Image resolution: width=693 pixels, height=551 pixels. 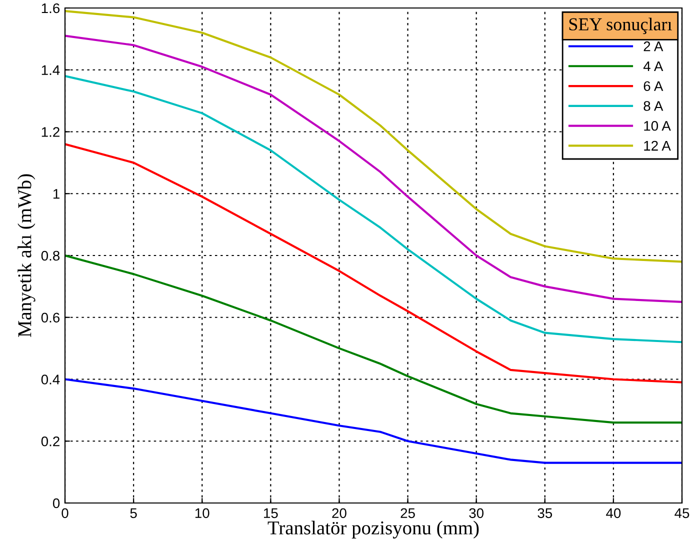 I want to click on y-tick-label: 1.4, so click(x=51, y=70).